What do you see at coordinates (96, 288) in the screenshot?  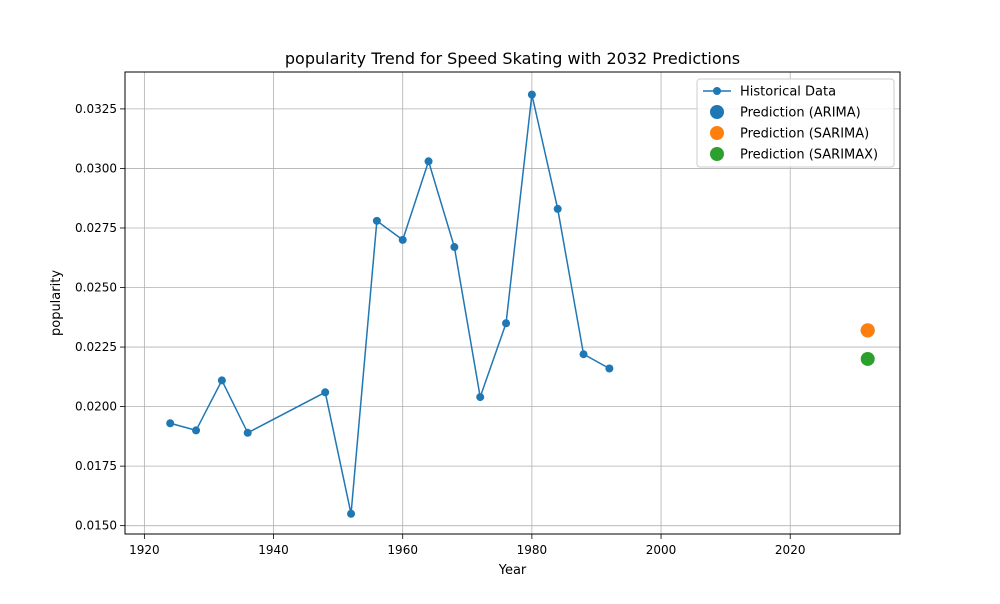 I see `y-tick-label: 0.0250` at bounding box center [96, 288].